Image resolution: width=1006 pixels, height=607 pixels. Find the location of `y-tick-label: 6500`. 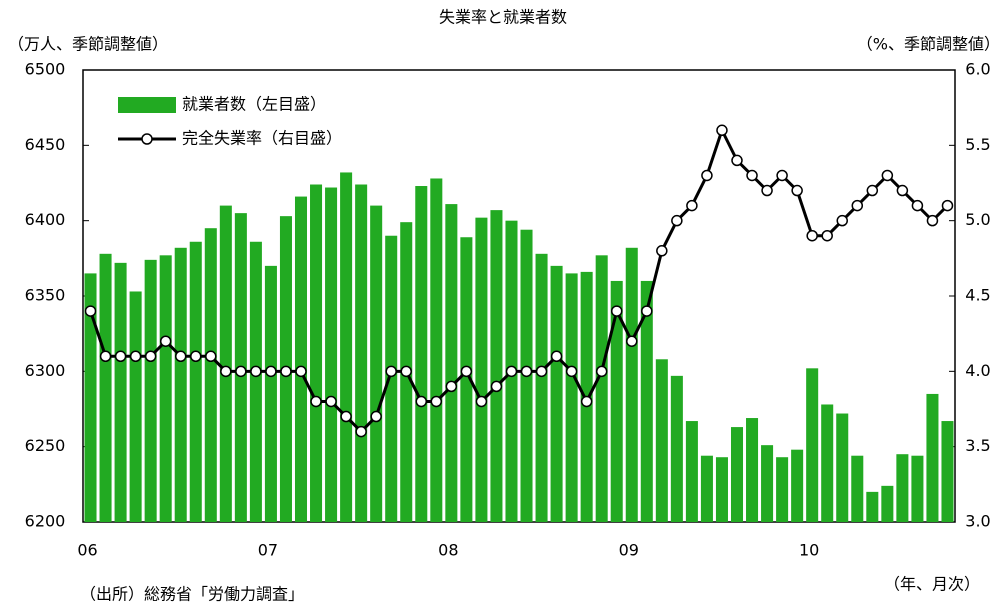

y-tick-label: 6500 is located at coordinates (45, 69).